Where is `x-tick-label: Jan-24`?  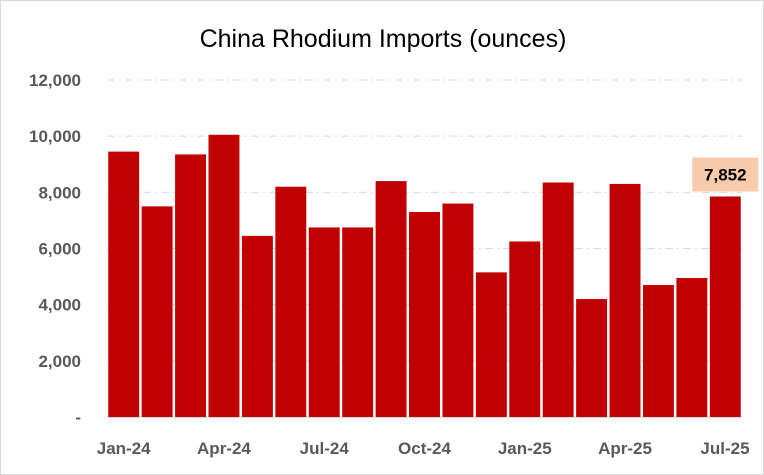 x-tick-label: Jan-24 is located at coordinates (124, 448).